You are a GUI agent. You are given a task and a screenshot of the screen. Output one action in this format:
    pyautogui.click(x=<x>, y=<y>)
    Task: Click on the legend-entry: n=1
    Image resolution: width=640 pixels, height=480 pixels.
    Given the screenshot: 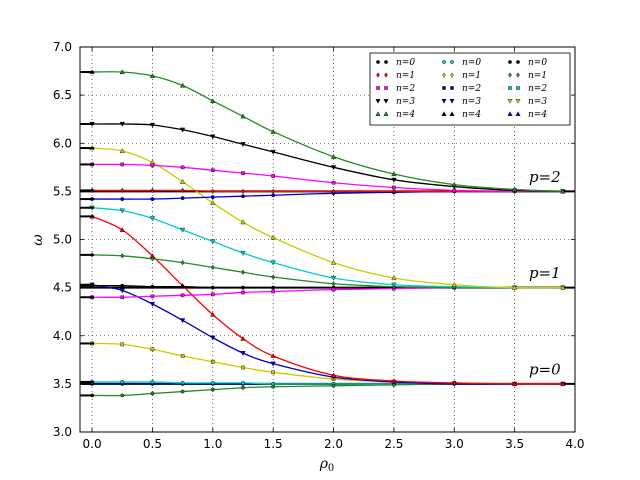 What is the action you would take?
    pyautogui.click(x=461, y=76)
    